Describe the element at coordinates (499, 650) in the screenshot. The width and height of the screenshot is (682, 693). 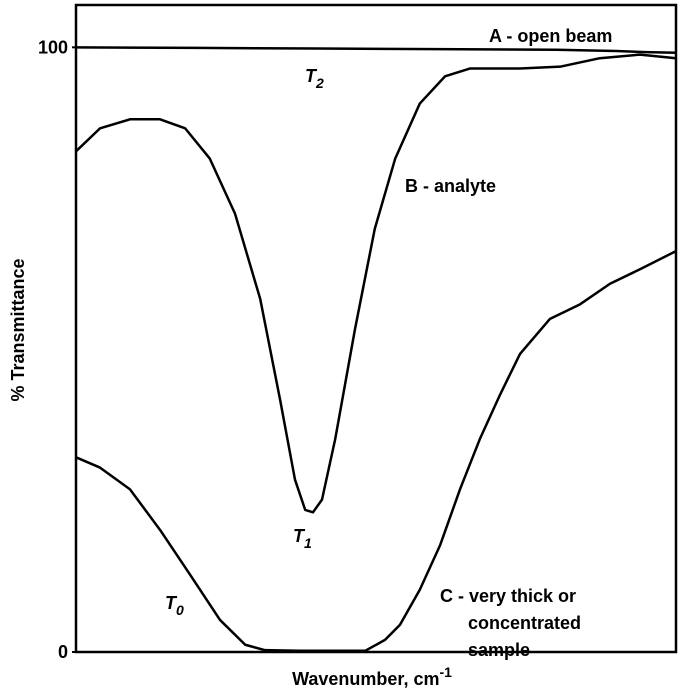
I see `annotation: sample` at that location.